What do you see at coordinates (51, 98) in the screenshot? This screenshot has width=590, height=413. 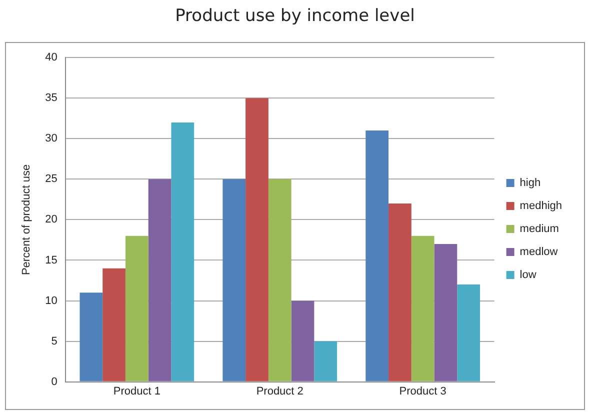 I see `y-tick-label: 35` at bounding box center [51, 98].